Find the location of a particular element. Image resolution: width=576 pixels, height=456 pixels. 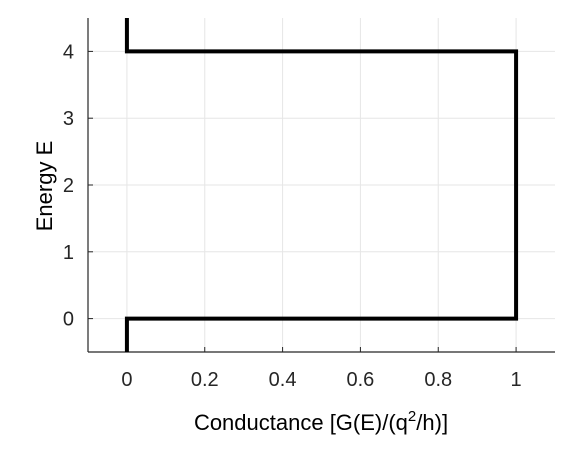

y-tick-label: 4 is located at coordinates (68, 52).